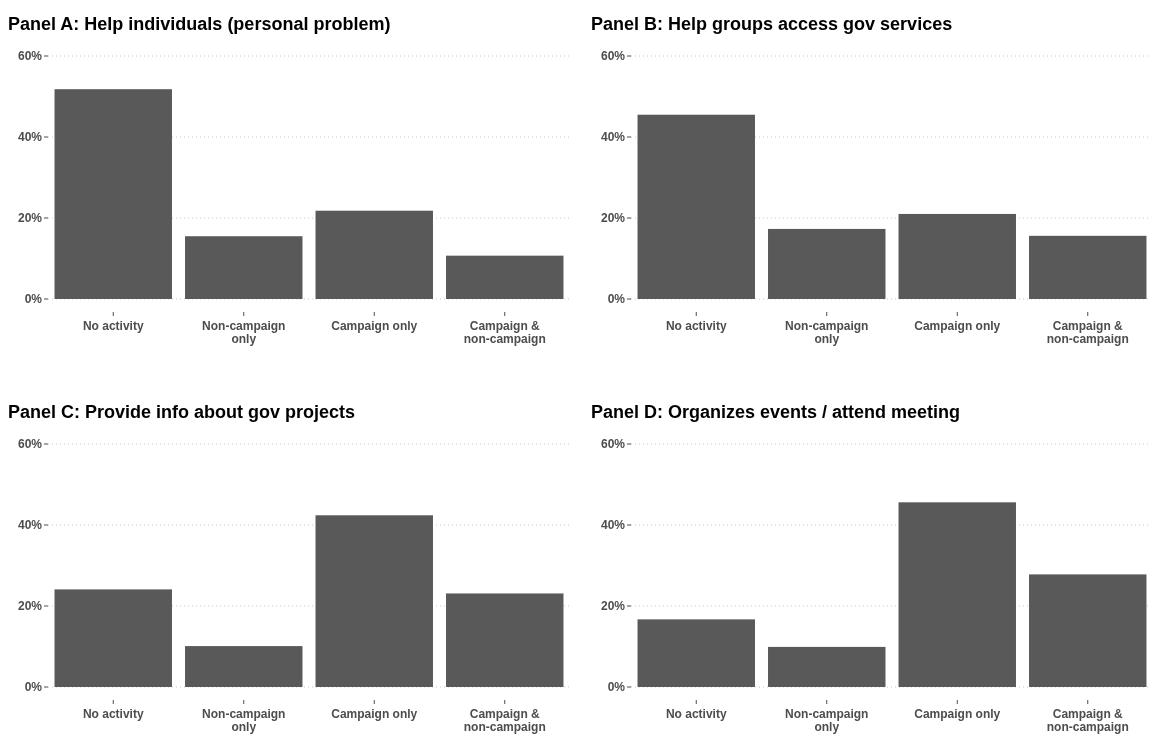 The image size is (1151, 742). Describe the element at coordinates (776, 412) in the screenshot. I see `chart-title: Panel D: Organizes events / attend meeting` at that location.